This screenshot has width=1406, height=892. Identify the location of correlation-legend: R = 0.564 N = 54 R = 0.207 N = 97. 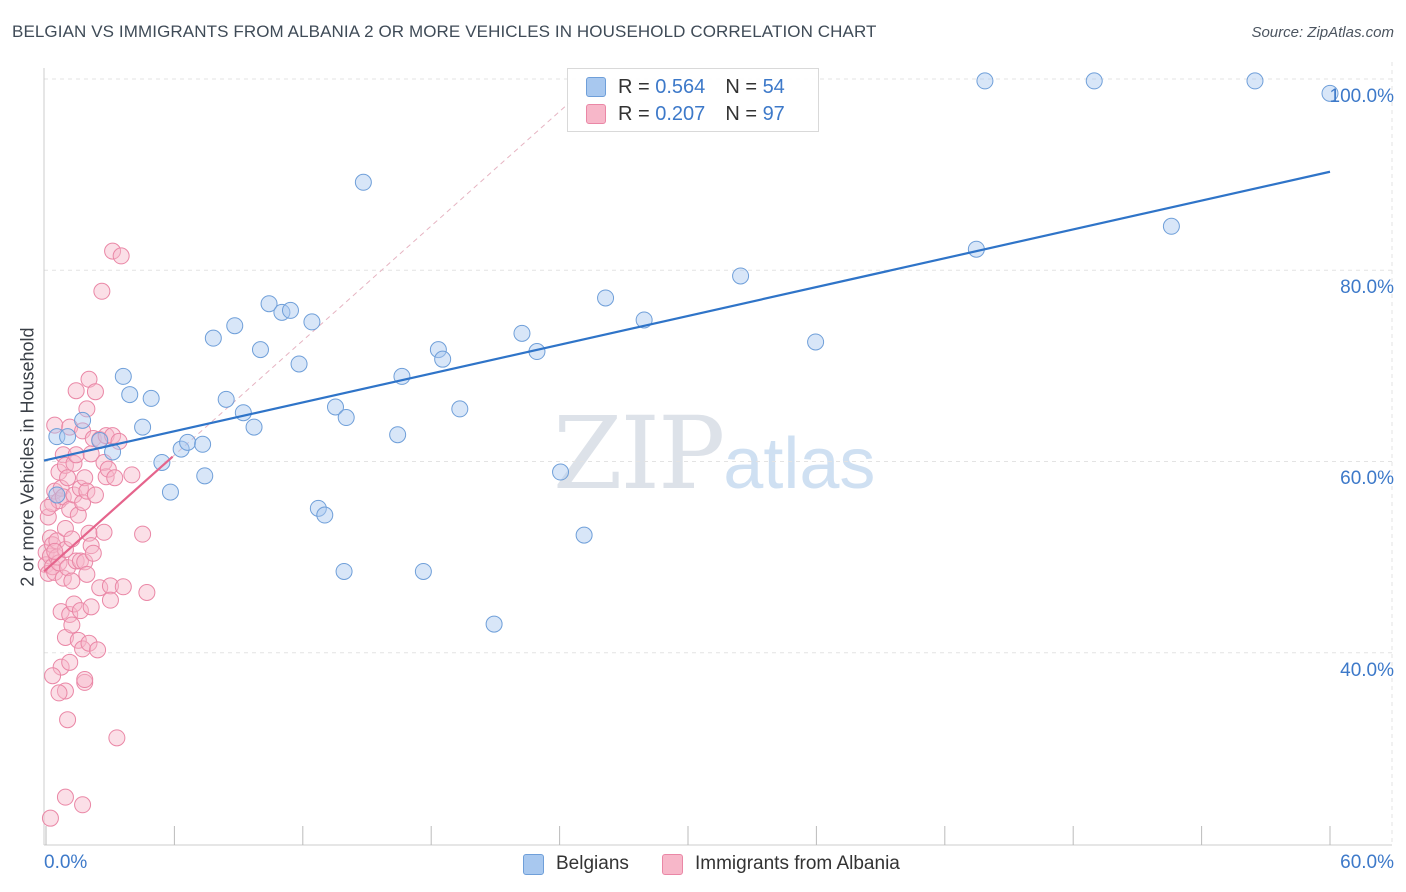
(693, 100).